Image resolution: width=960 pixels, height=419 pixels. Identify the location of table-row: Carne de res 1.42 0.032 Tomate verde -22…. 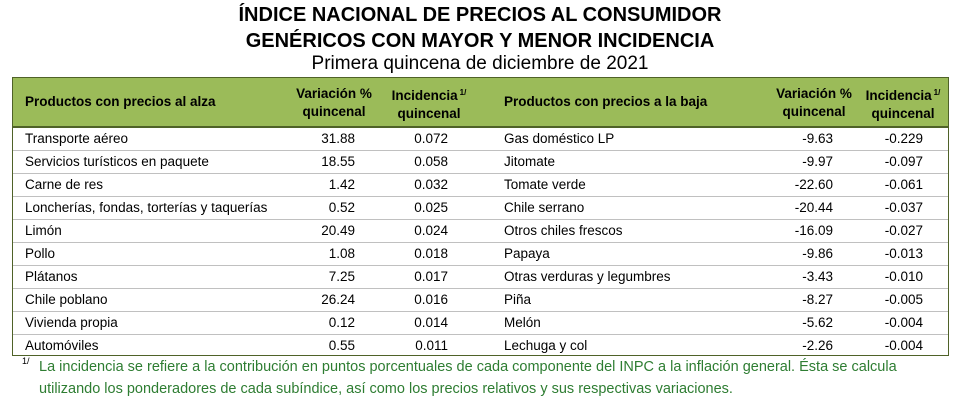
(480, 185).